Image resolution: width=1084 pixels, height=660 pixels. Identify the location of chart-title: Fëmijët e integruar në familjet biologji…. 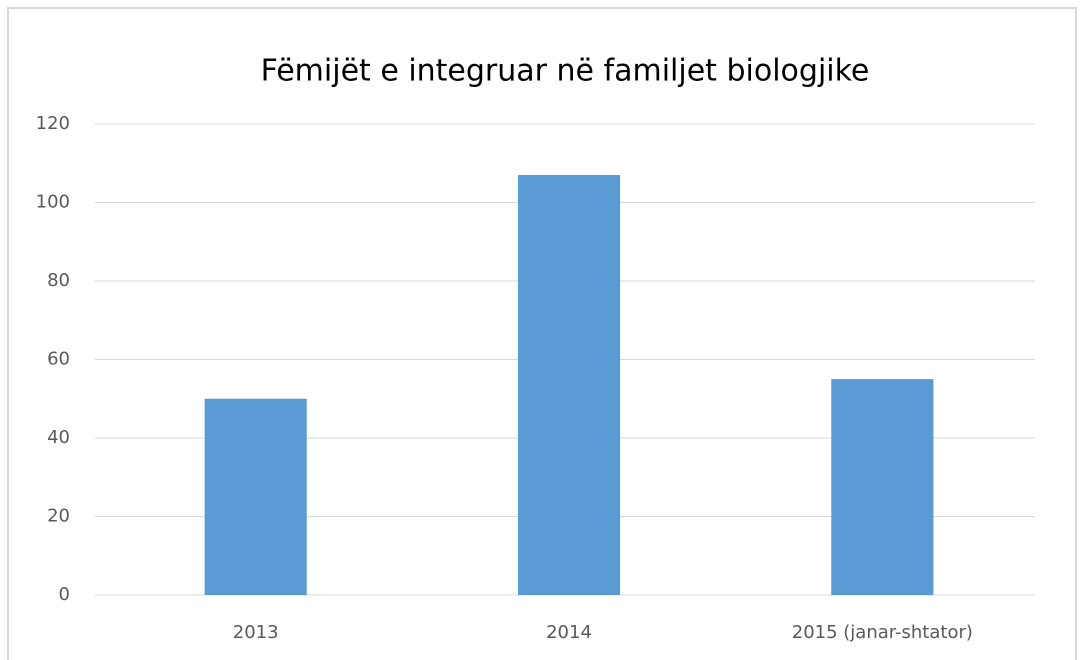
(565, 71).